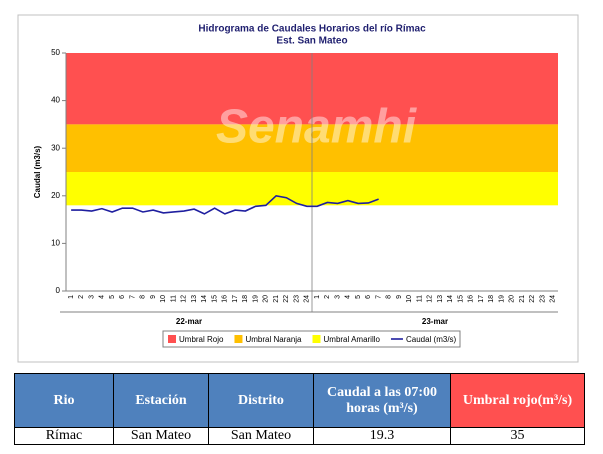 The image size is (603, 454). Describe the element at coordinates (55, 195) in the screenshot. I see `y-tick-label: 20` at that location.